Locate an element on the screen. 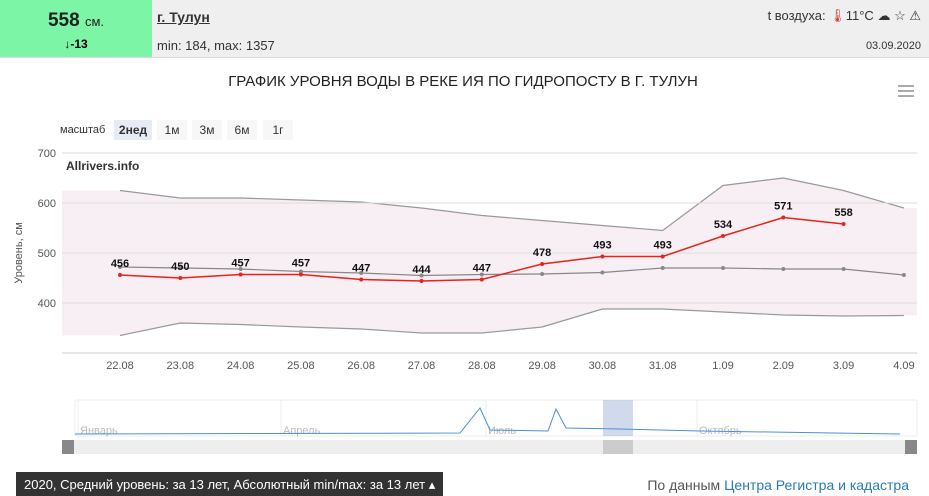 Image resolution: width=929 pixels, height=496 pixels. scrollbar is located at coordinates (489, 447).